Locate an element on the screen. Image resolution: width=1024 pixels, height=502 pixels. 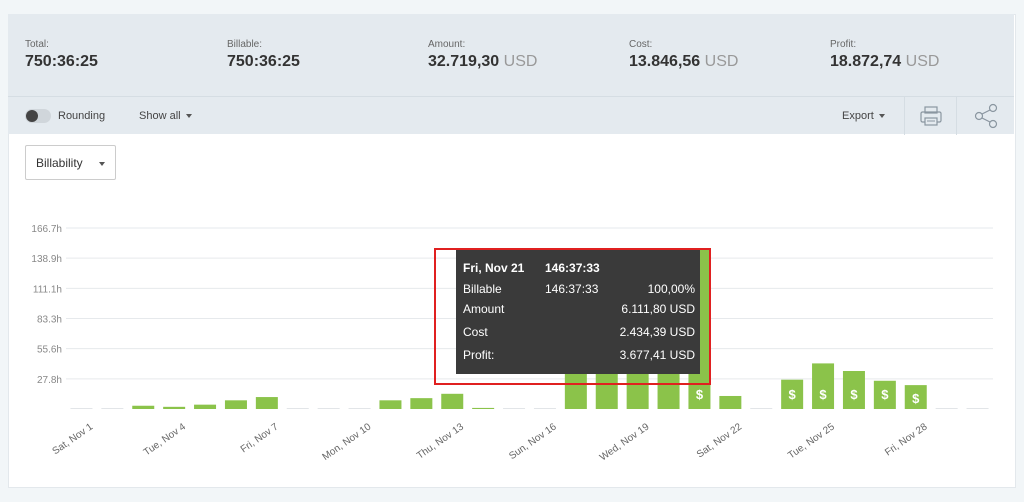
stat-amount-currency: USD is located at coordinates (520, 61).